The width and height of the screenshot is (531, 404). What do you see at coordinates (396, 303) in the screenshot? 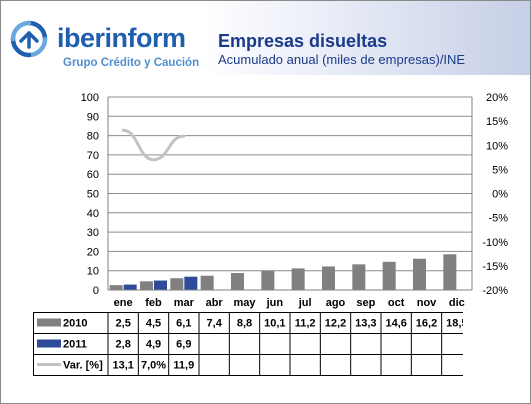
I see `x-tick-label: oct` at bounding box center [396, 303].